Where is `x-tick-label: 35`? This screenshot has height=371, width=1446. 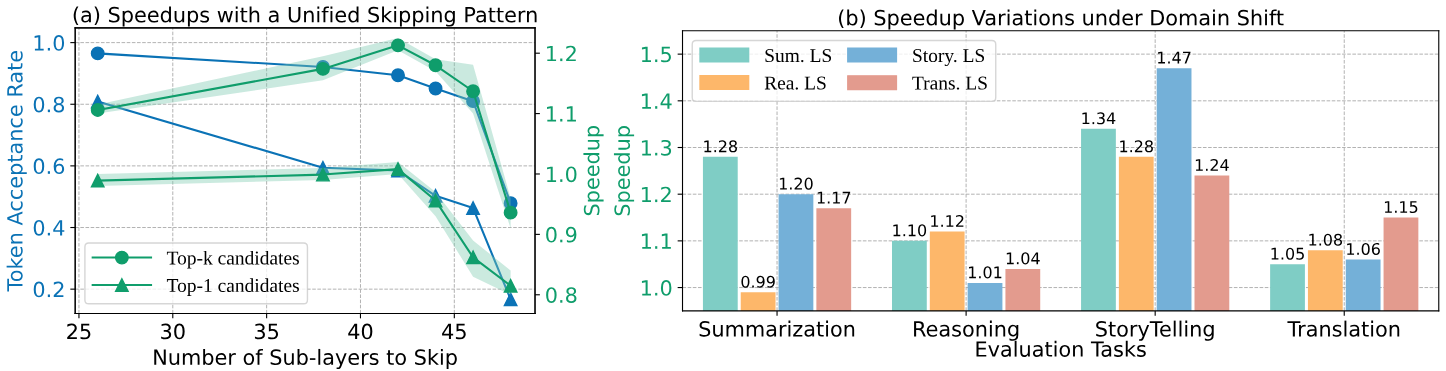
x-tick-label: 35 is located at coordinates (266, 331).